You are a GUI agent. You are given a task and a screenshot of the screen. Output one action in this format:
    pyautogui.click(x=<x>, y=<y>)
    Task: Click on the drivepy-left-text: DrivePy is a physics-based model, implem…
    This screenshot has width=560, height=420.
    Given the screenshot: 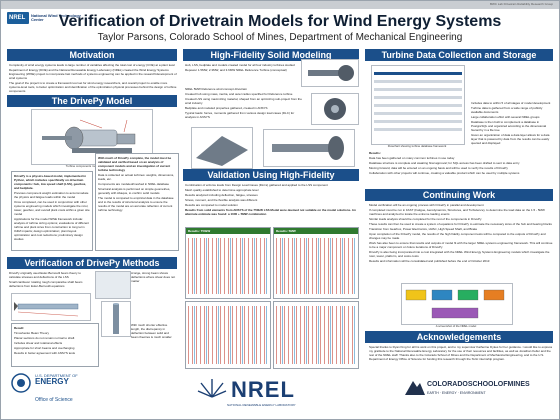 What is the action you would take?
    pyautogui.click(x=52, y=208)
    